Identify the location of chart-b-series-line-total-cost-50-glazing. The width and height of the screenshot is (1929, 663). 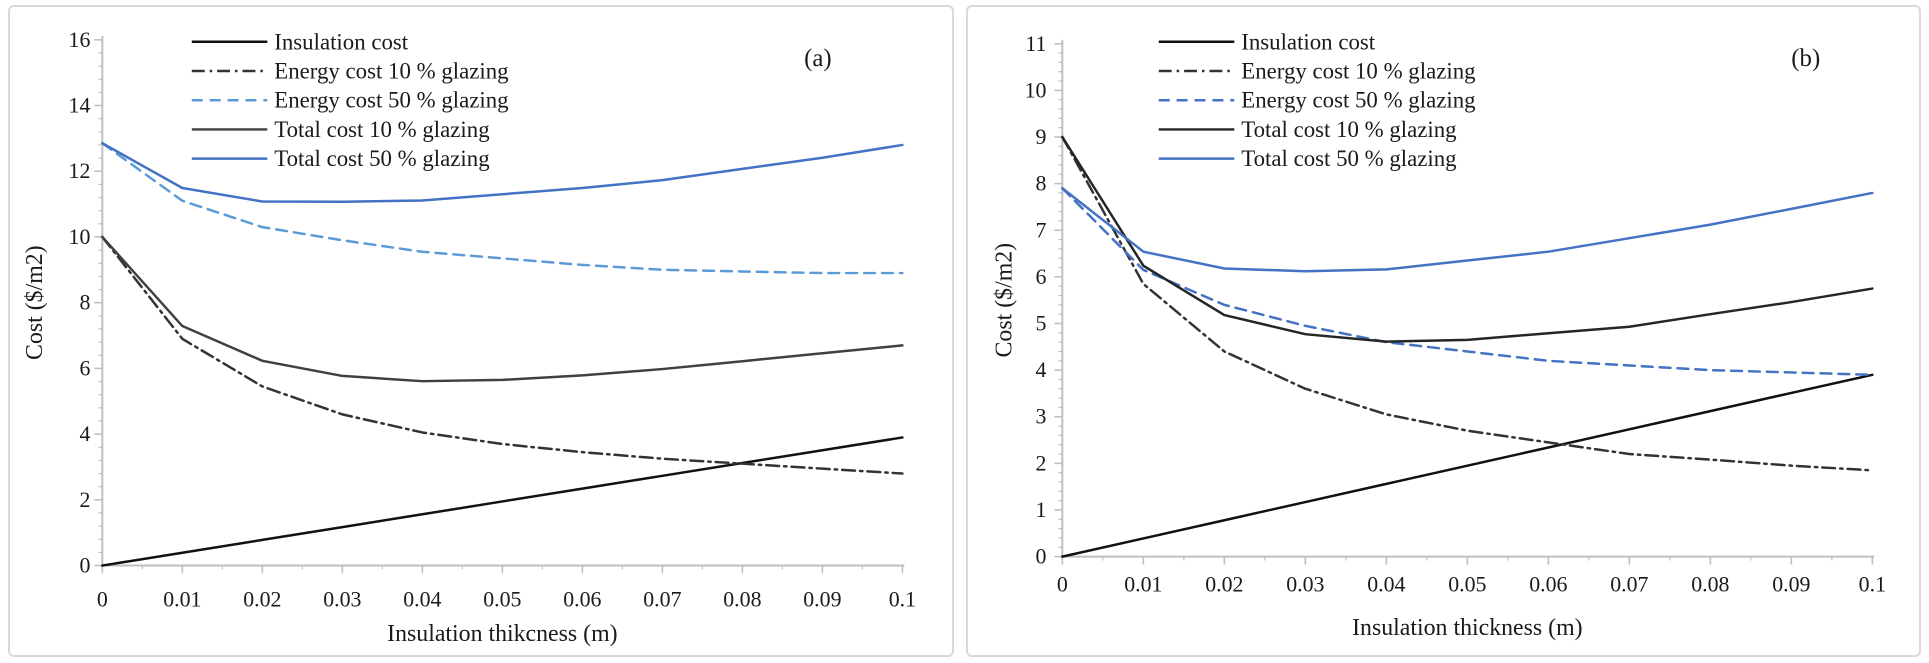
(1467, 230).